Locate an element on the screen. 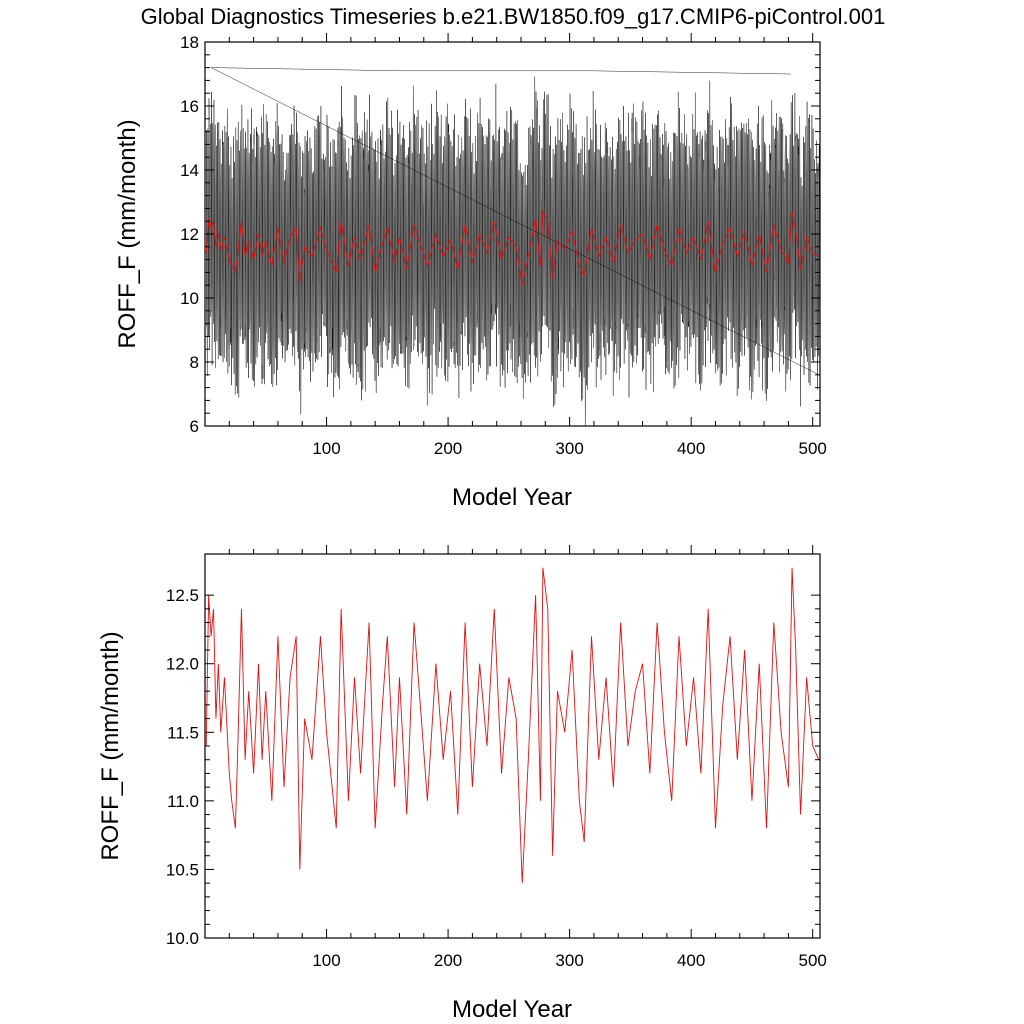  bottom-x-tick-label: 100 is located at coordinates (326, 960).